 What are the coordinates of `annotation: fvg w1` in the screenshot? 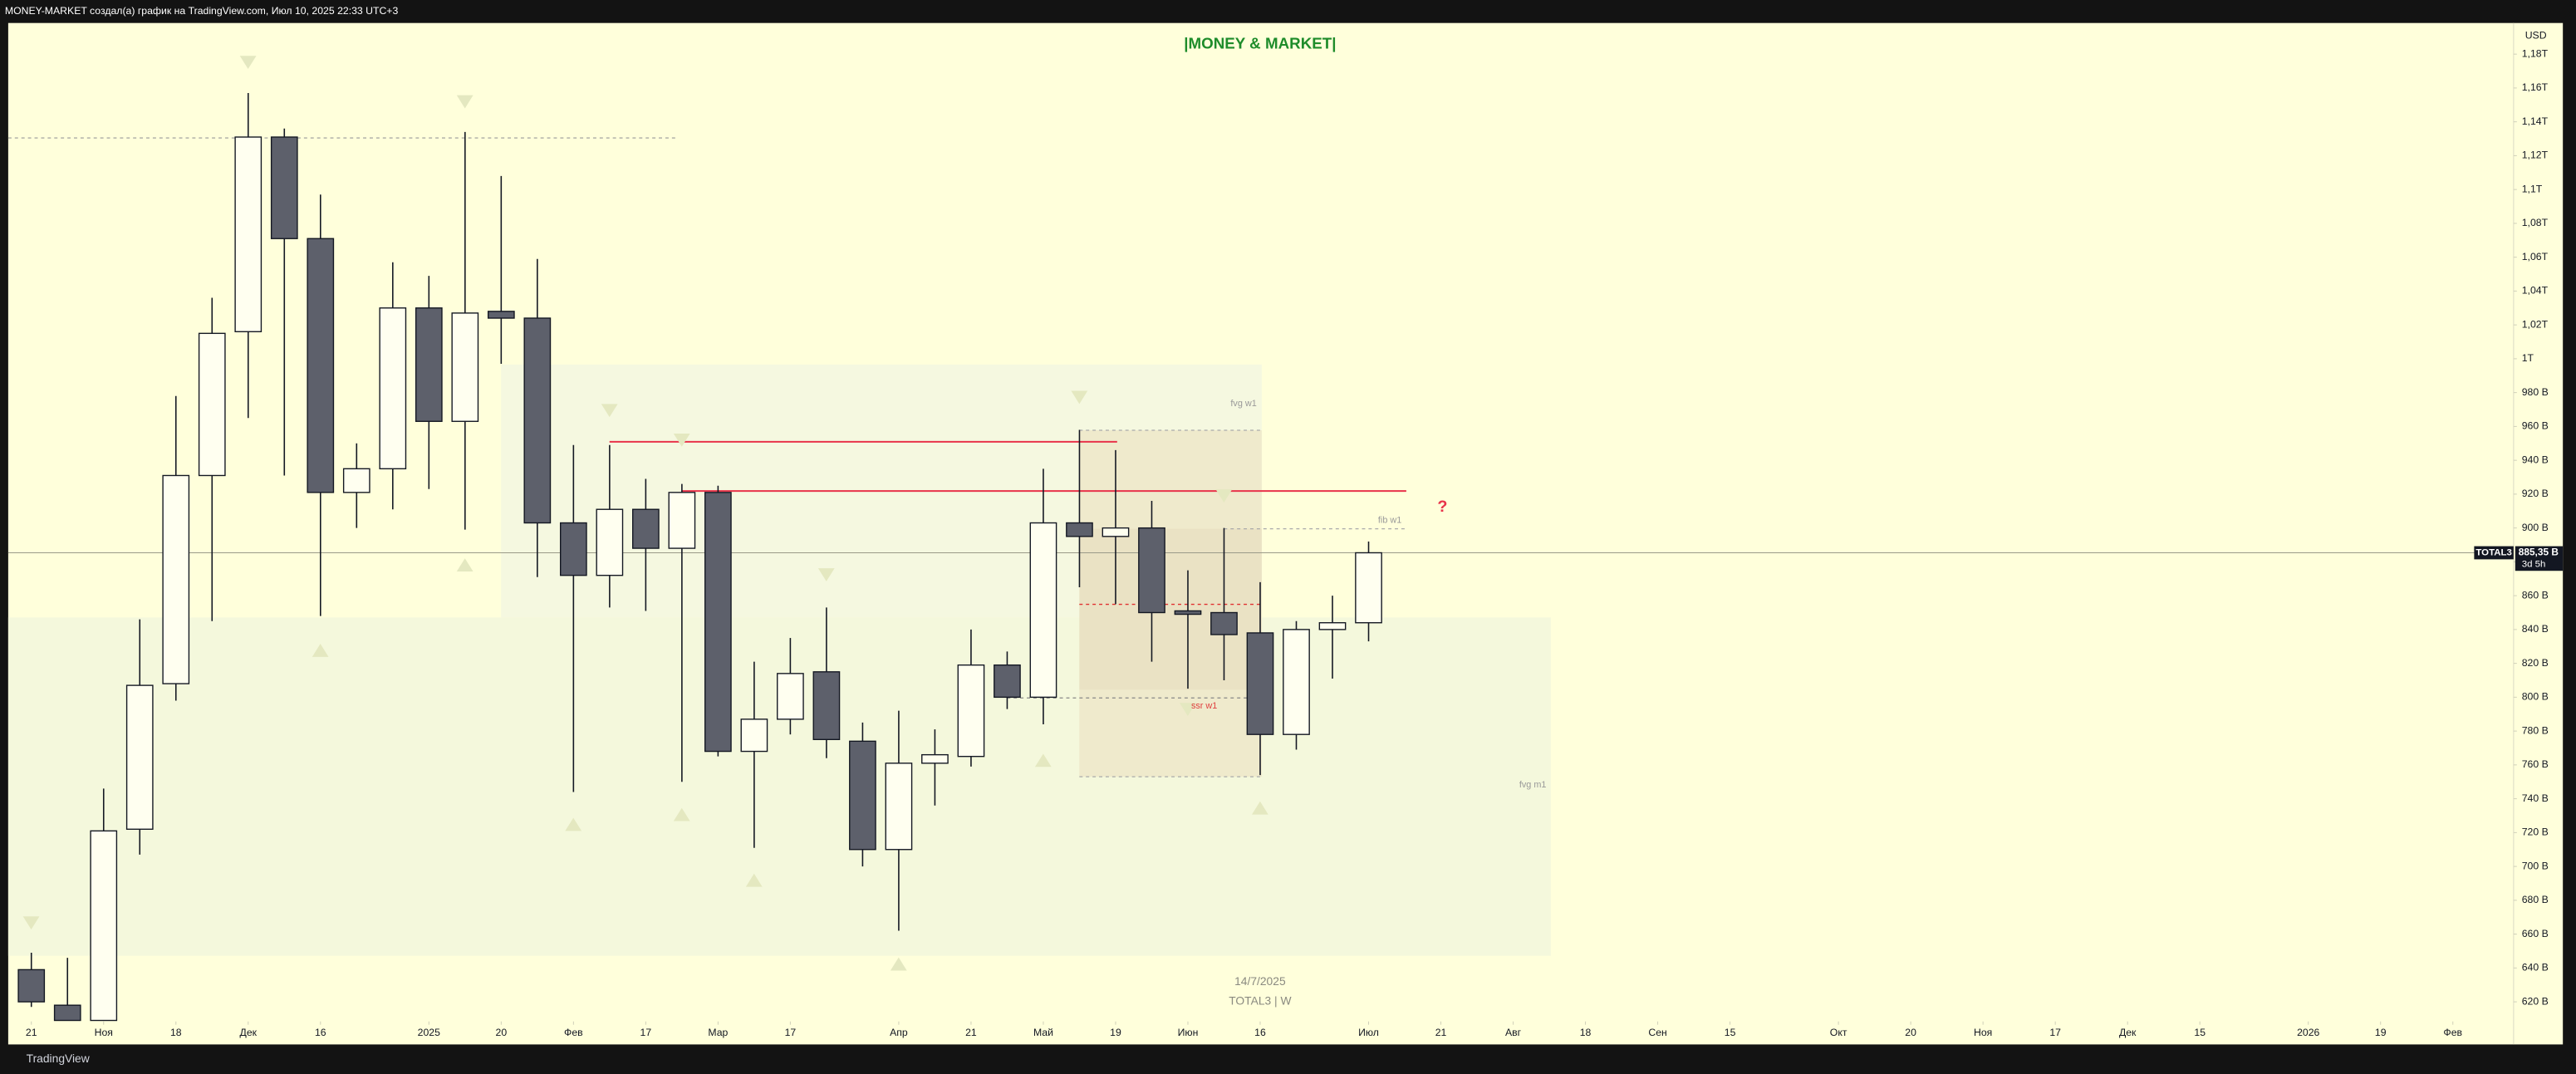 It's located at (1243, 404).